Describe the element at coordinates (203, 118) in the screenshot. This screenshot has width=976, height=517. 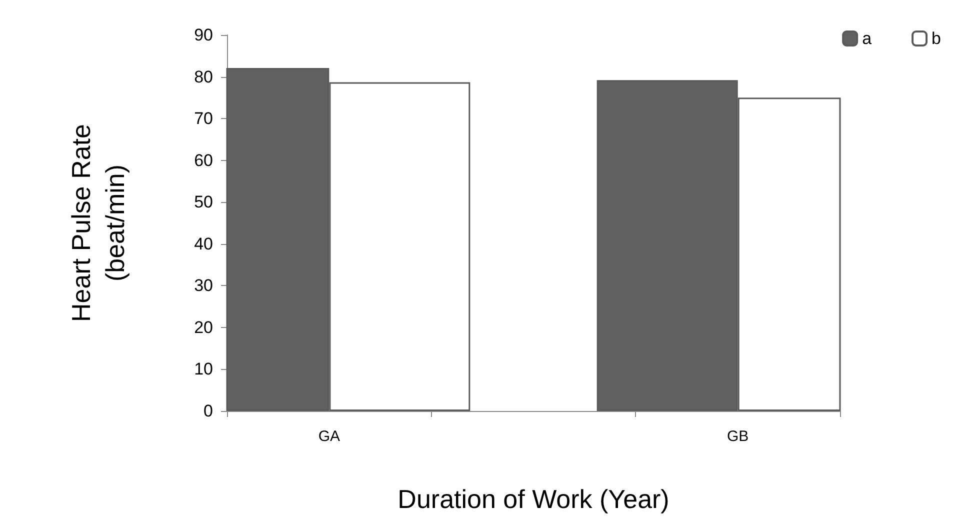
I see `y-tick-label: 70` at that location.